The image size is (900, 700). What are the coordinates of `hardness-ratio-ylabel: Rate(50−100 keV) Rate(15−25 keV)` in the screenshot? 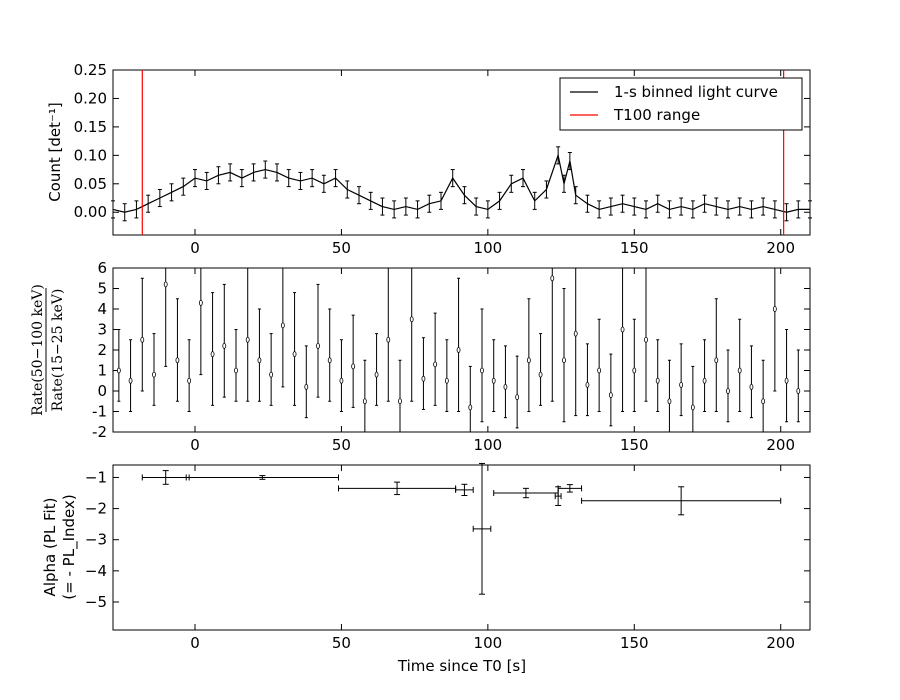 It's located at (48, 350).